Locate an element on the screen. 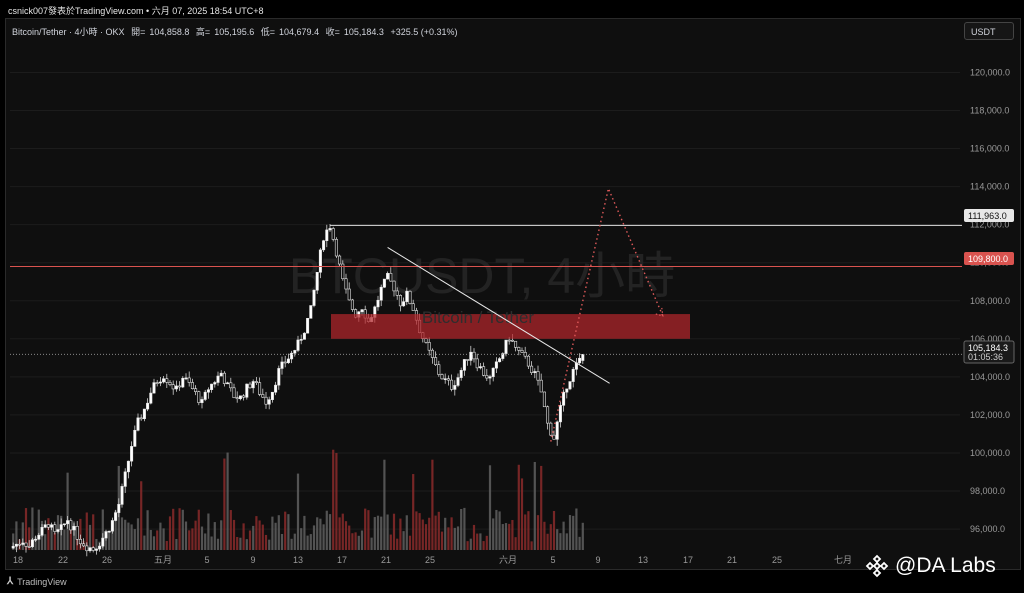 This screenshot has width=1024, height=593. change-value: +325.5 (+0.31%) is located at coordinates (424, 32).